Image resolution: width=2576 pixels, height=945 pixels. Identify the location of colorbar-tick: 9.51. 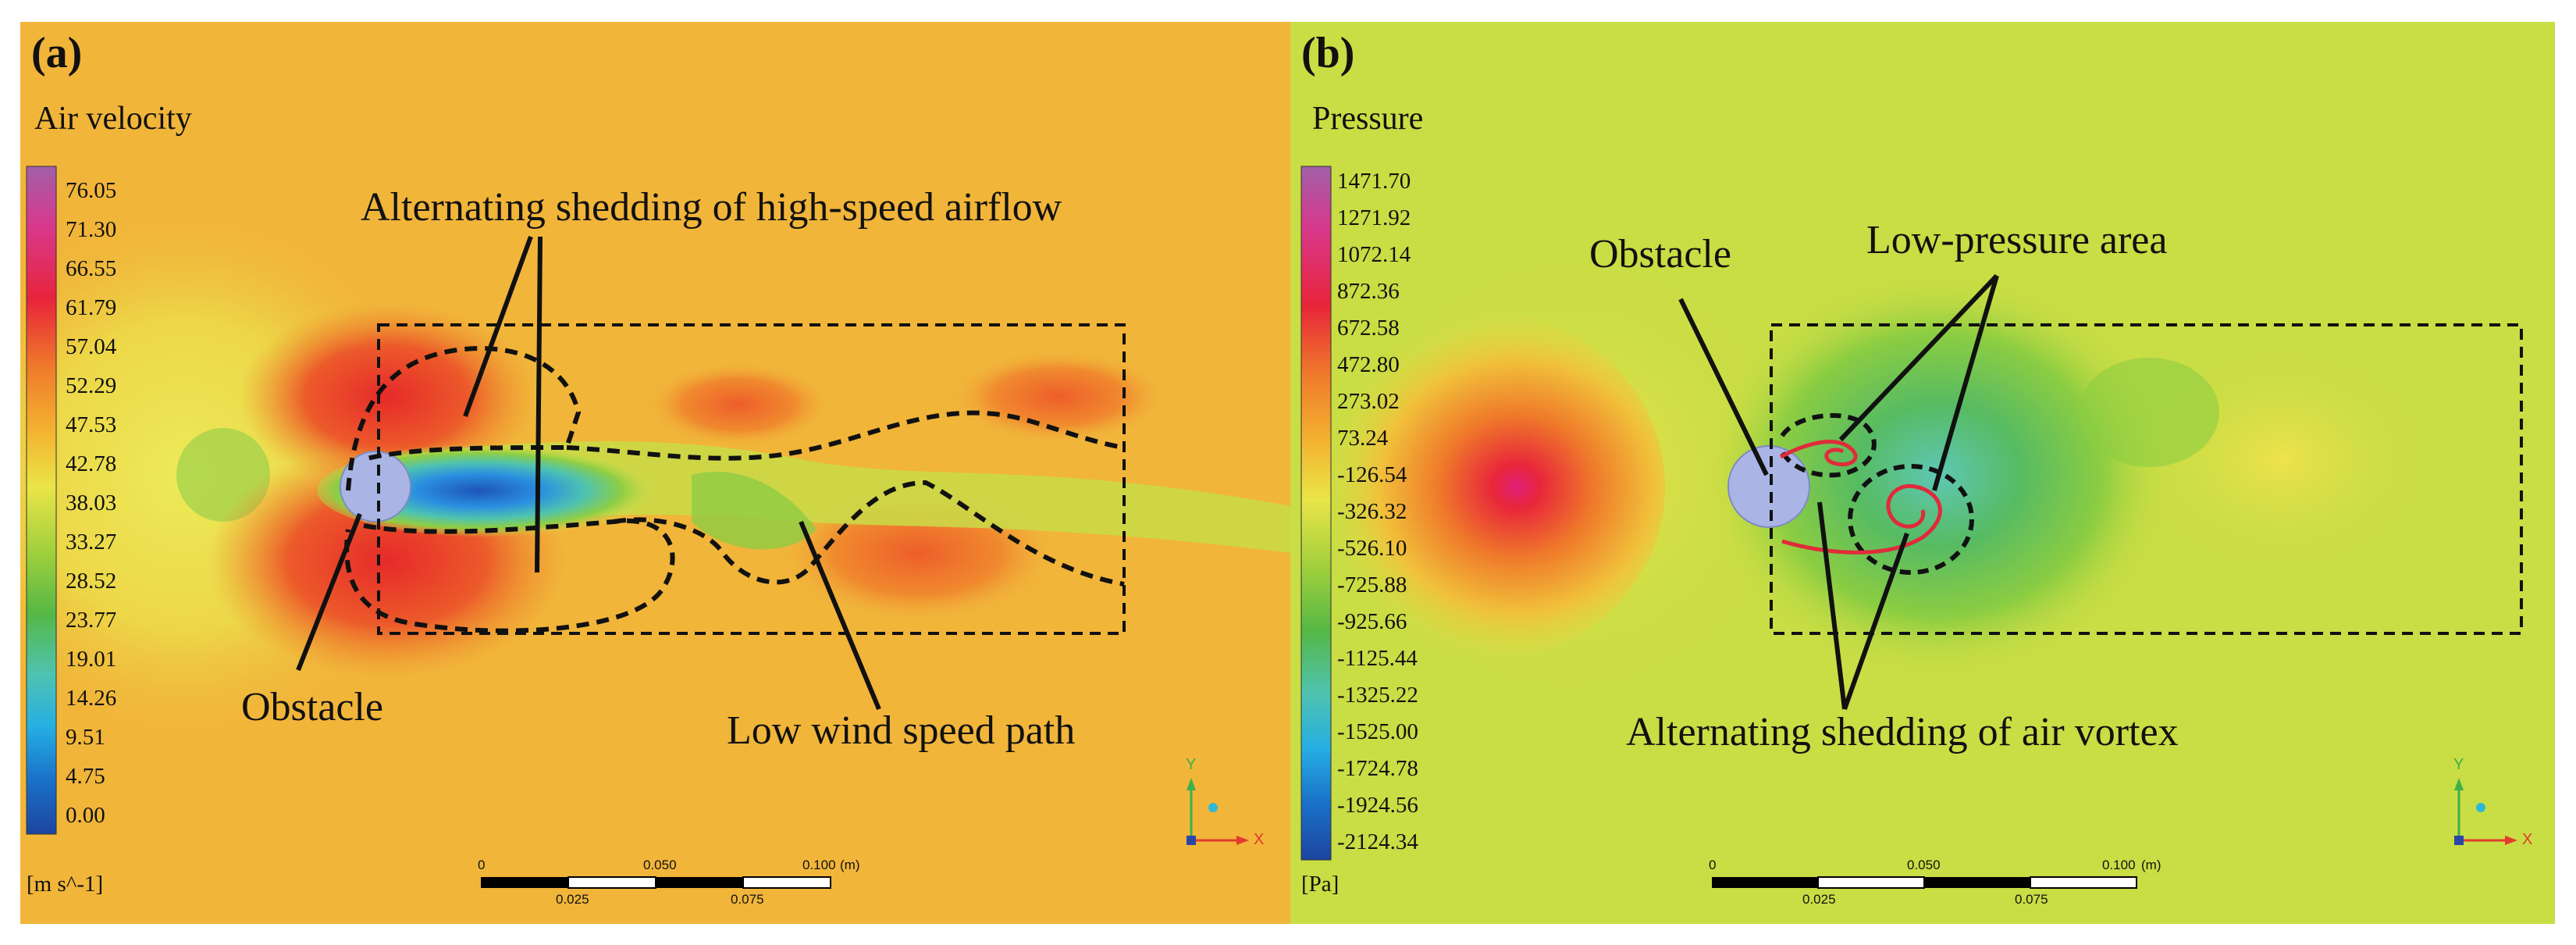
(85, 737).